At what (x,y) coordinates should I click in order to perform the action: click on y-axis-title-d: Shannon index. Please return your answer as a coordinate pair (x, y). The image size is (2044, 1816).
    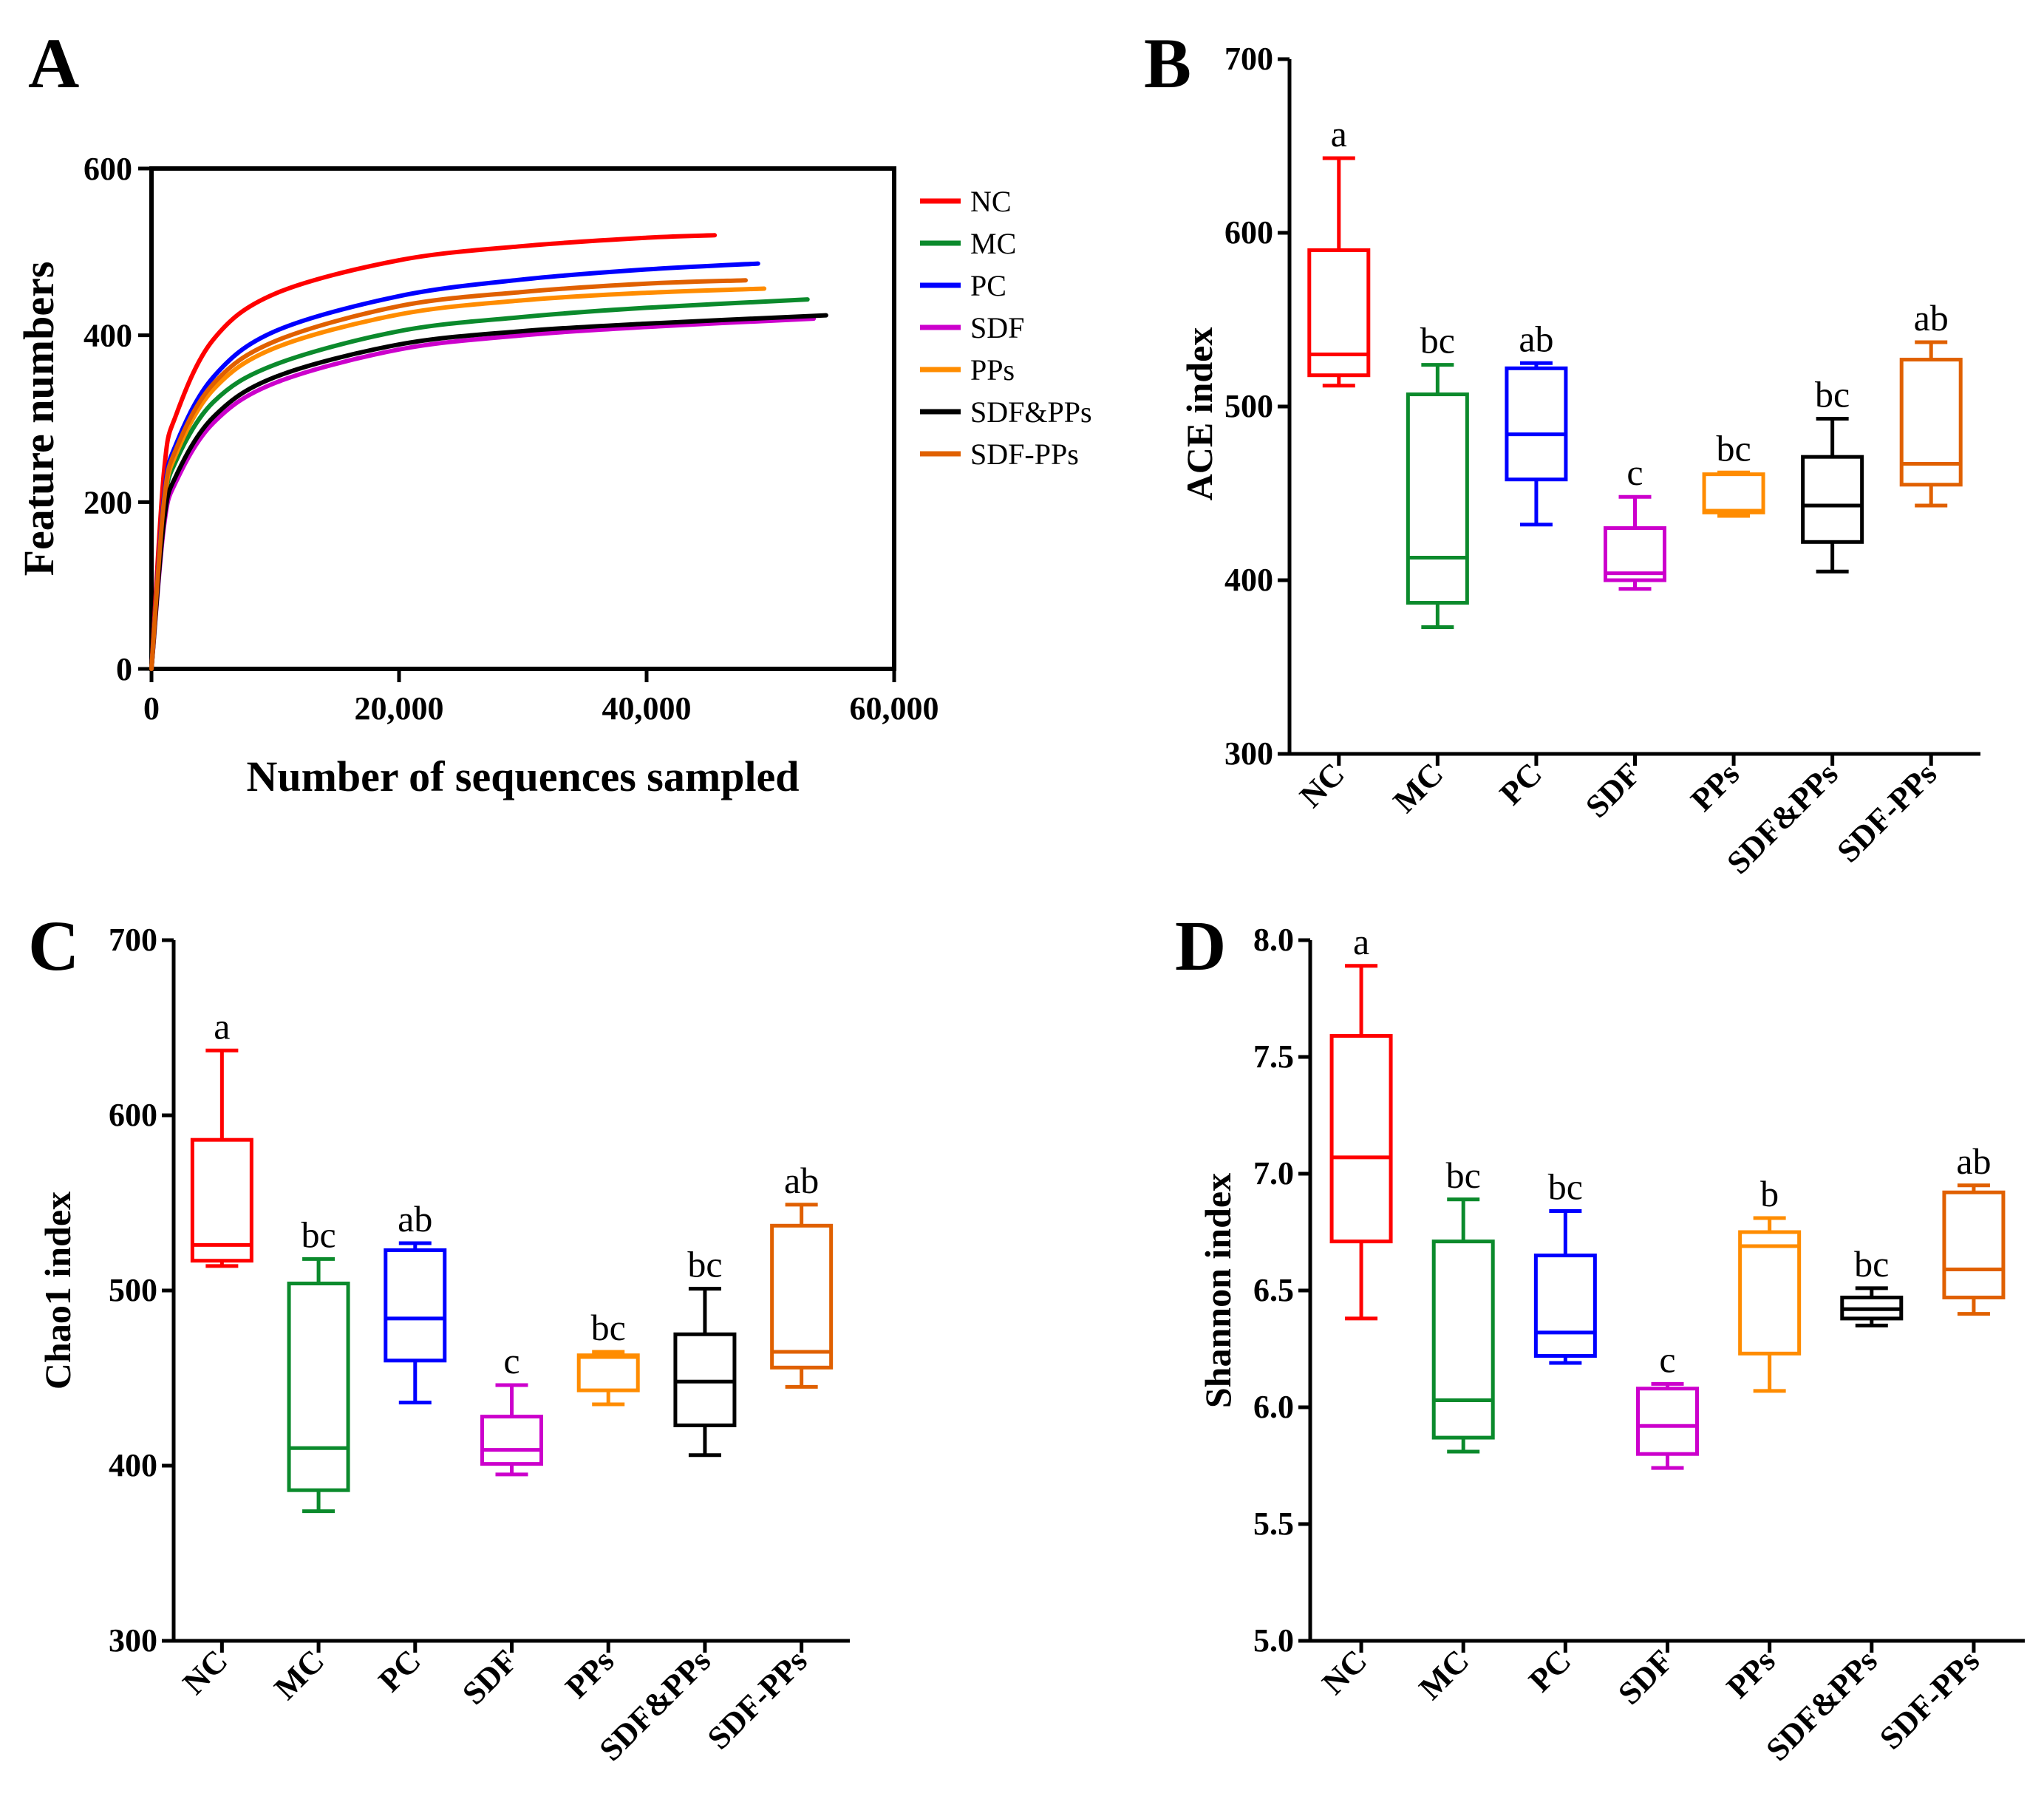
    Looking at the image, I should click on (1218, 1290).